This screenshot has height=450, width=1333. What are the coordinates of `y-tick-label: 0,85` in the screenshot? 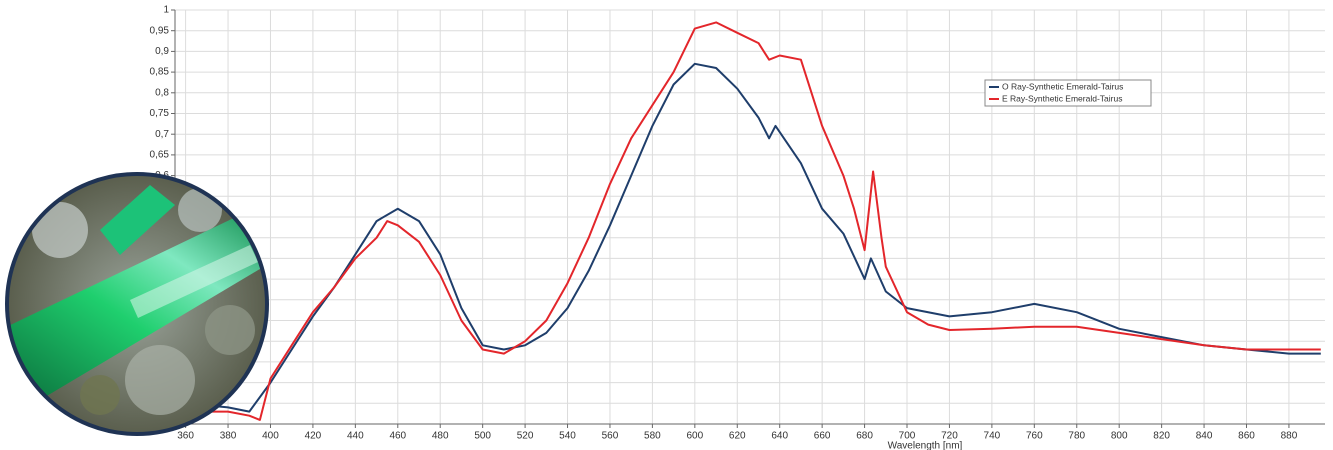 It's located at (160, 72).